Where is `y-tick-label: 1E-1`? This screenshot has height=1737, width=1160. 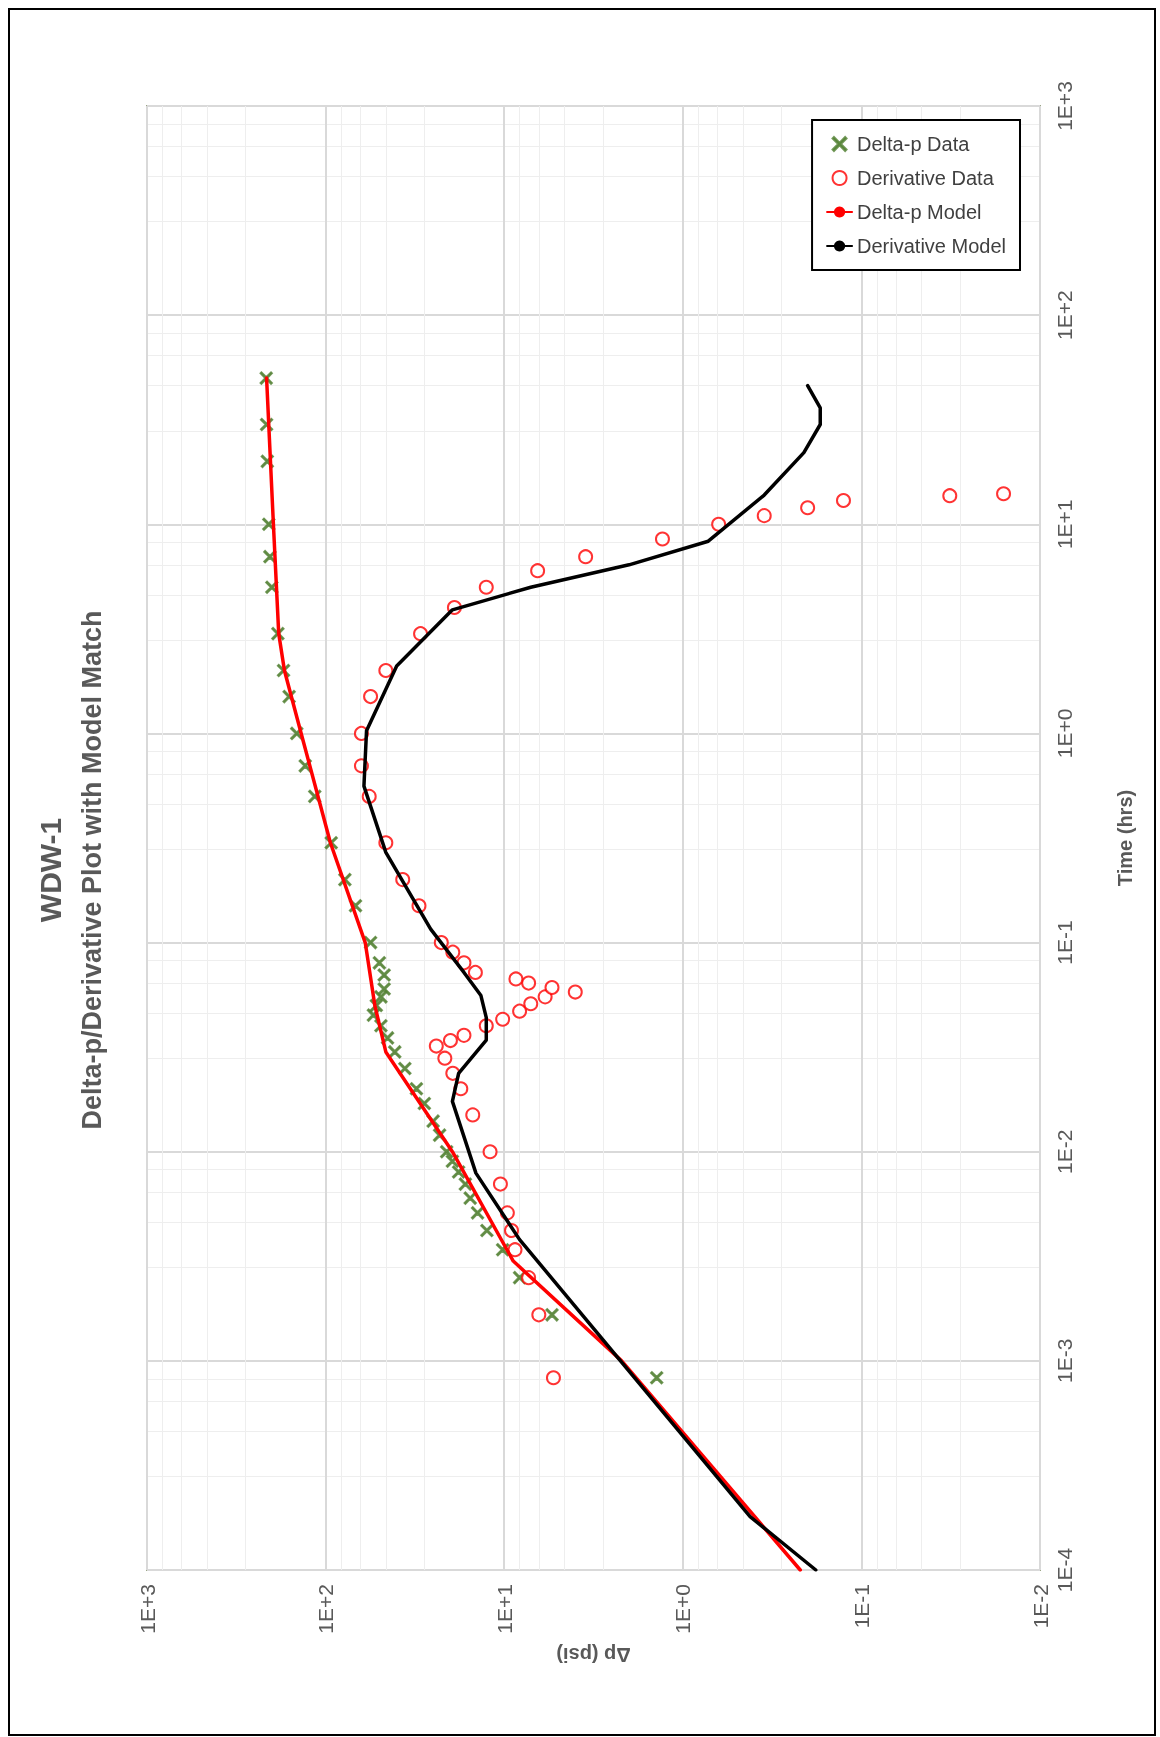
y-tick-label: 1E-1 is located at coordinates (1064, 942).